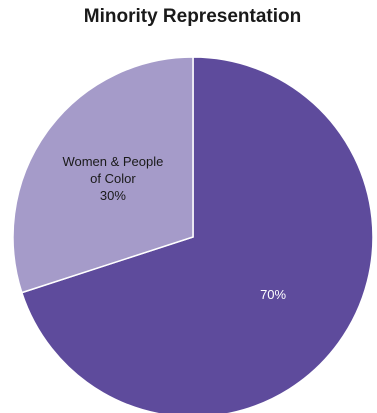  What do you see at coordinates (273, 294) in the screenshot?
I see `pie-slice-label-1: 70%` at bounding box center [273, 294].